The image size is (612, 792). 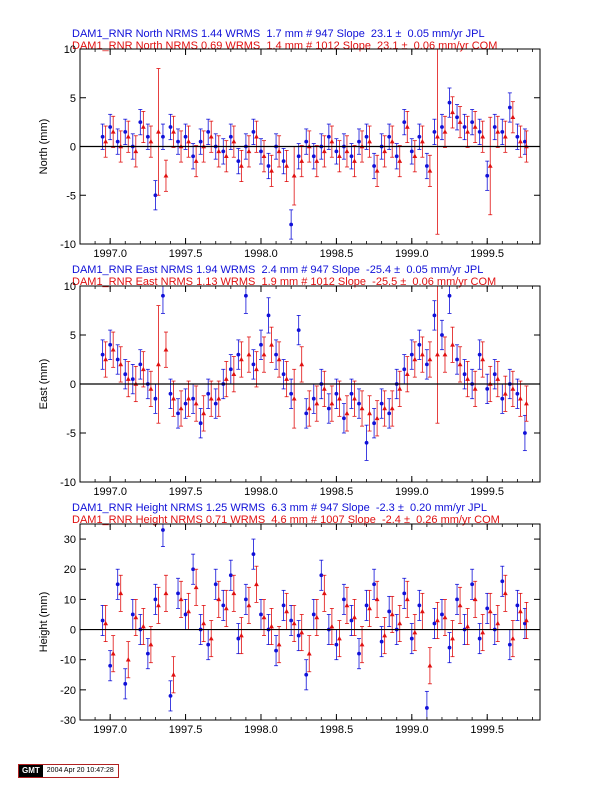 What do you see at coordinates (70, 570) in the screenshot?
I see `height-y-tick-label: 20` at bounding box center [70, 570].